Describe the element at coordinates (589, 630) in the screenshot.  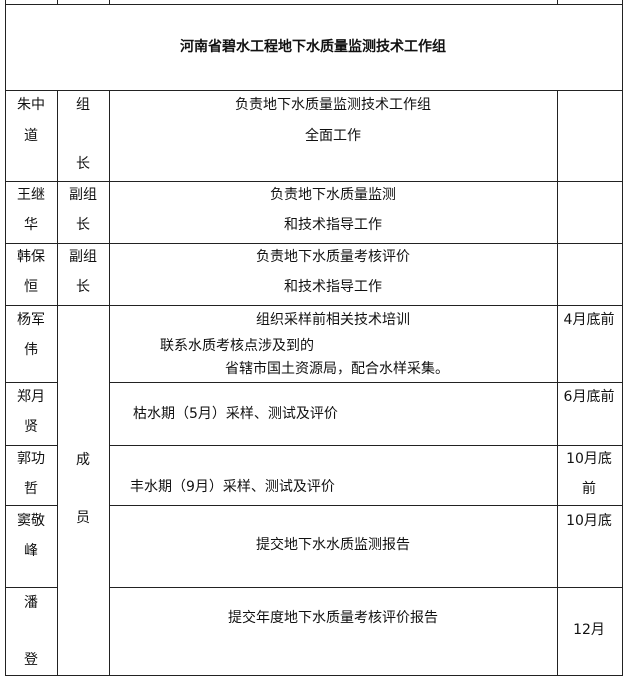
I see `deadline: 12月` at that location.